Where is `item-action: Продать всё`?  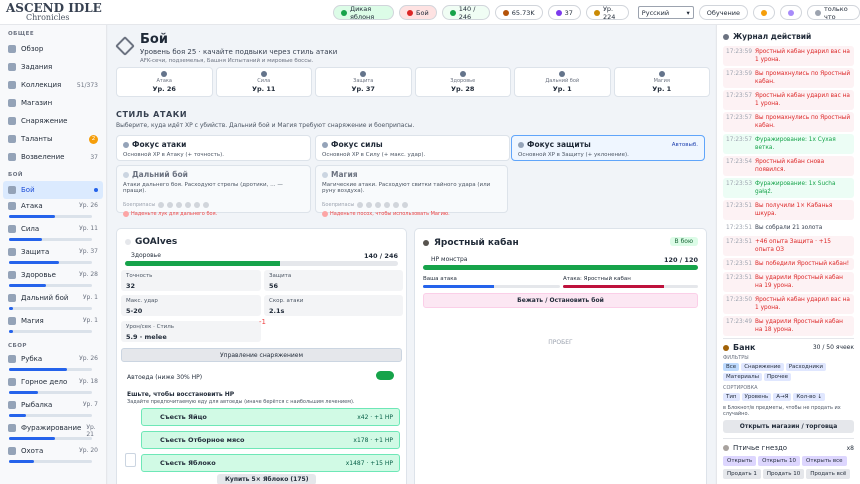 item-action: Продать всё is located at coordinates (828, 474).